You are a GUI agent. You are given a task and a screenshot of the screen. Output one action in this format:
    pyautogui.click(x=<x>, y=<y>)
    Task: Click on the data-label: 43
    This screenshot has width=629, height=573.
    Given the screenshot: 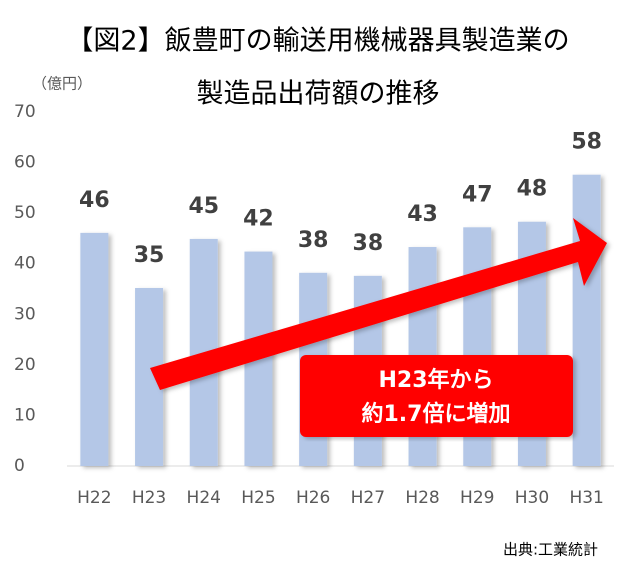 What is the action you would take?
    pyautogui.click(x=422, y=214)
    